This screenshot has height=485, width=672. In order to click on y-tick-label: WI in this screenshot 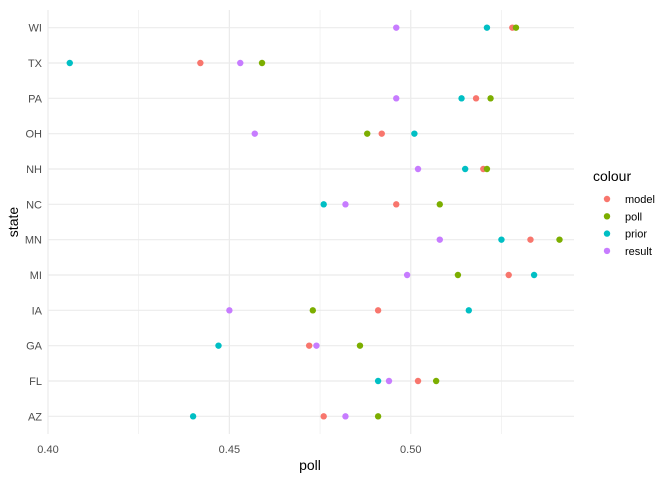, I will do `click(35, 29)`.